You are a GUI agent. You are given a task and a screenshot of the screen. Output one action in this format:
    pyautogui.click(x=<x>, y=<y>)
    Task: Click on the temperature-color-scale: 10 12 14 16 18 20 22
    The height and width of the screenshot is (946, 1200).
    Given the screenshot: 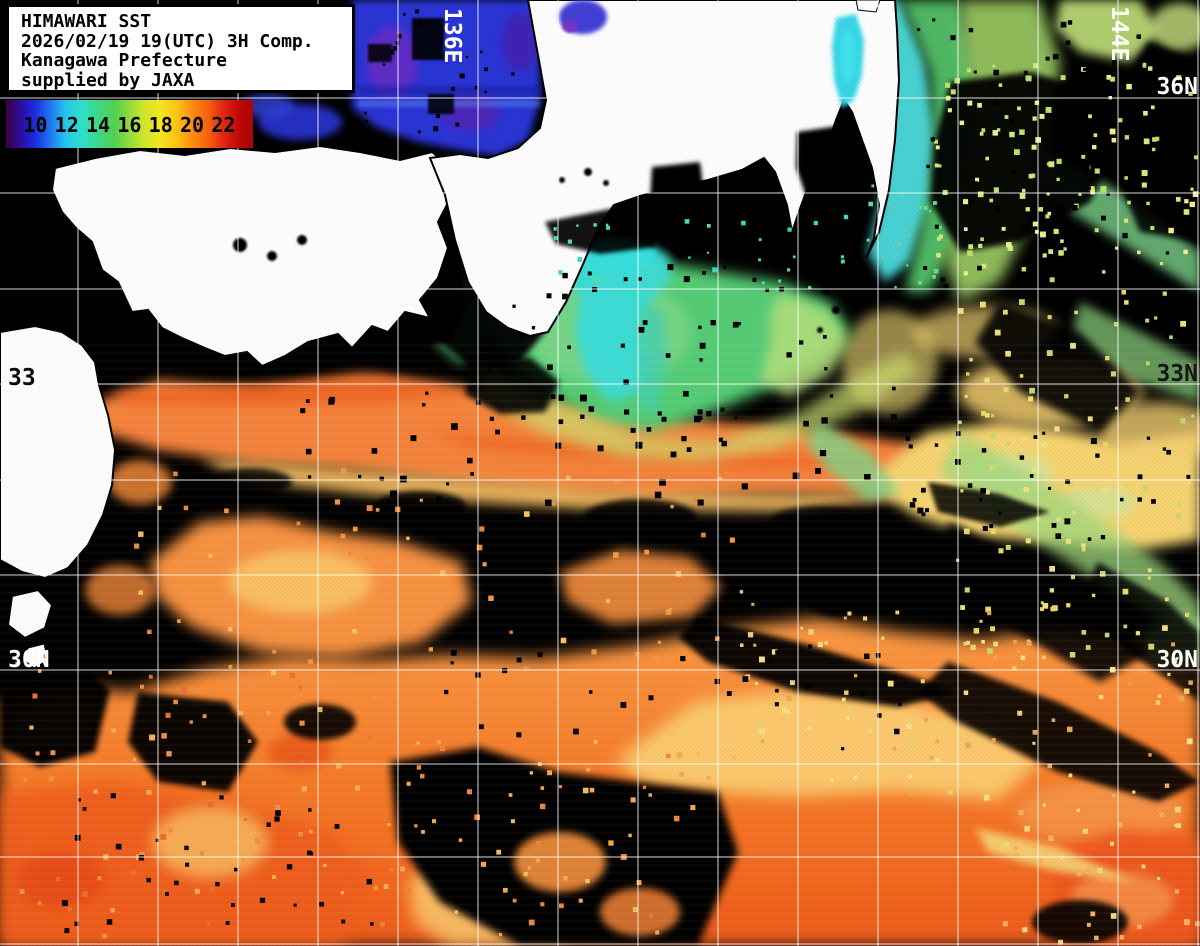 What is the action you would take?
    pyautogui.click(x=129, y=124)
    